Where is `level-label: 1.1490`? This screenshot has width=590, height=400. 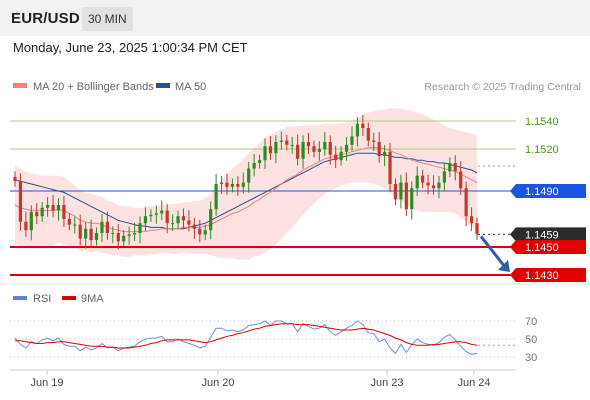
level-label: 1.1490 is located at coordinates (542, 192).